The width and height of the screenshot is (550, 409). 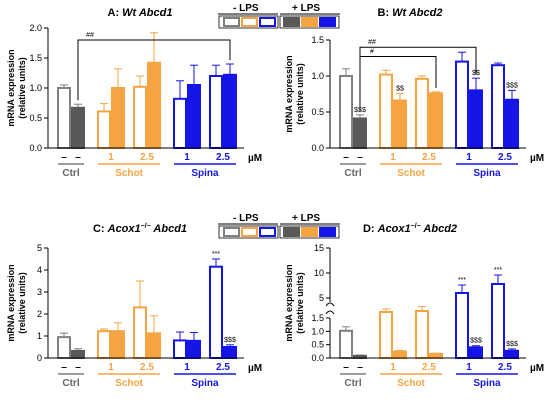 What do you see at coordinates (140, 229) in the screenshot?
I see `panel-title: C: Acox1−/− Abcd1` at bounding box center [140, 229].